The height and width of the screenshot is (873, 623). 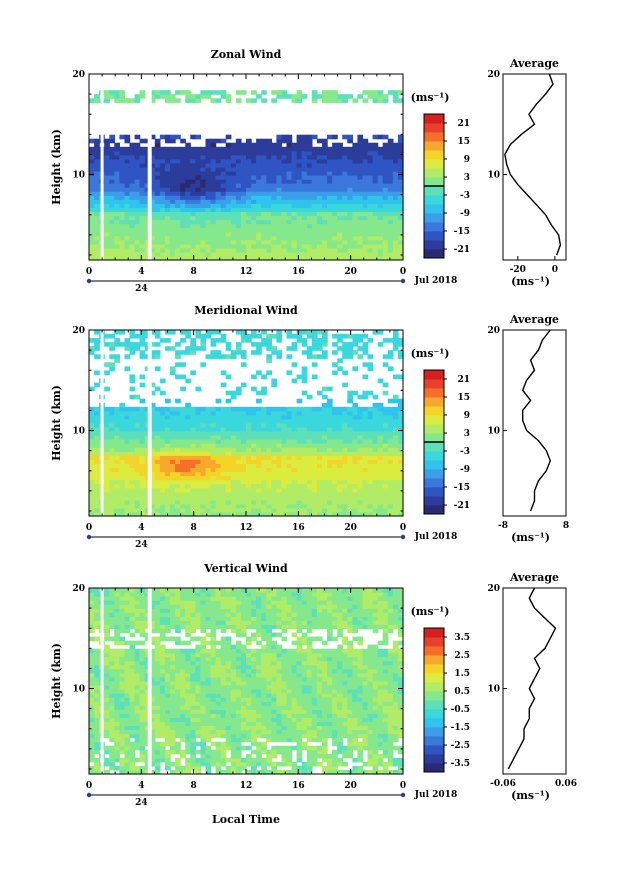 What do you see at coordinates (566, 526) in the screenshot?
I see `profile-x-tick-label: 8` at bounding box center [566, 526].